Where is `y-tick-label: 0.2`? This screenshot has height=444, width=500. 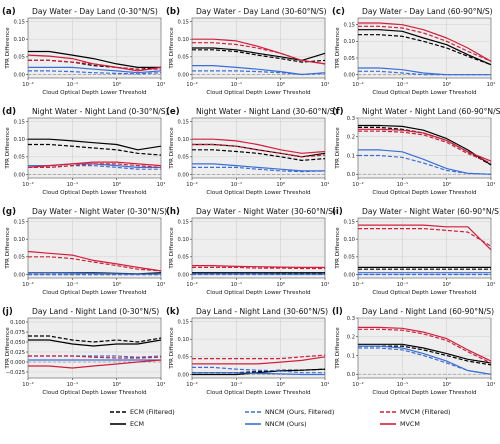
y-tick-label: 0.2 is located at coordinates (351, 338).